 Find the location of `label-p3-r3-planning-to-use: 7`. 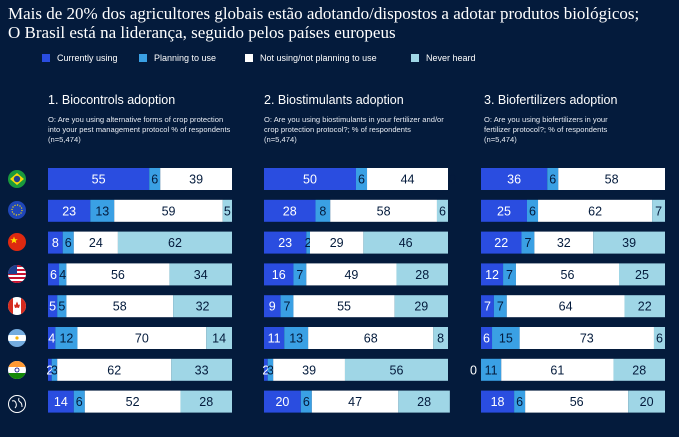

label-p3-r3-planning-to-use: 7 is located at coordinates (527, 243).